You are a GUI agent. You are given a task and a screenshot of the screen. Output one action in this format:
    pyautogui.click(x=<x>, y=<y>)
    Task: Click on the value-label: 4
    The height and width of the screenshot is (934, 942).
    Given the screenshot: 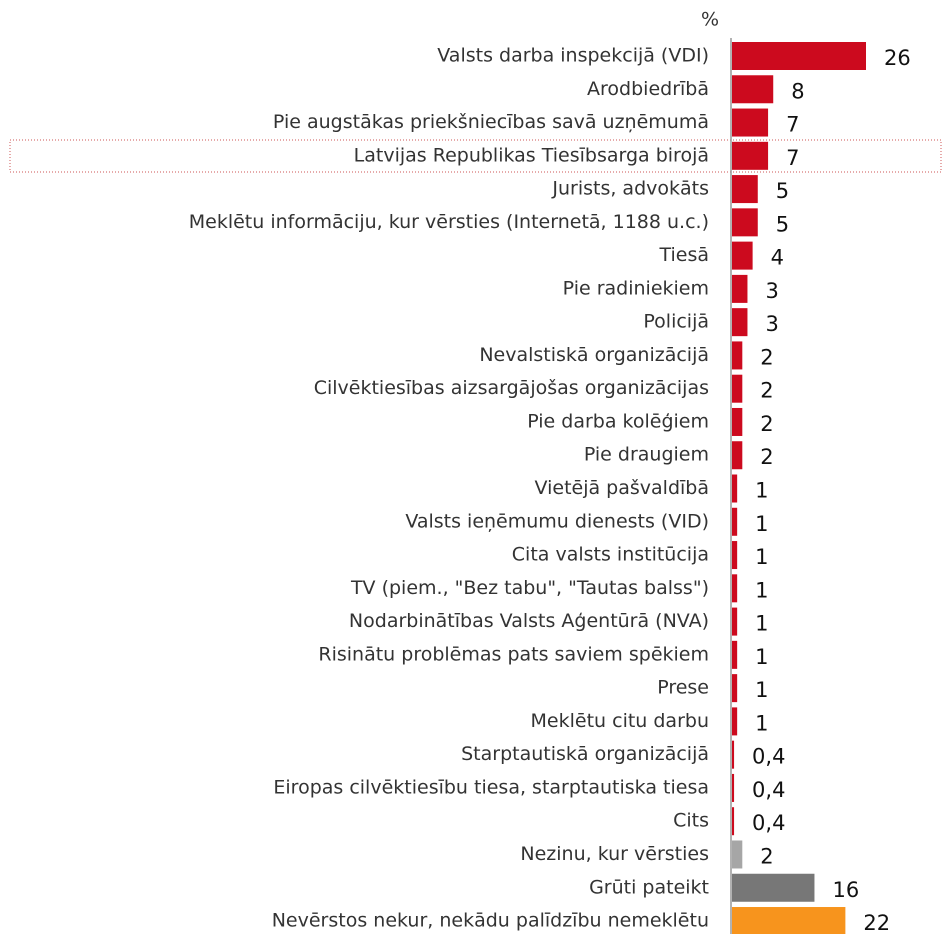 What is the action you would take?
    pyautogui.click(x=777, y=258)
    